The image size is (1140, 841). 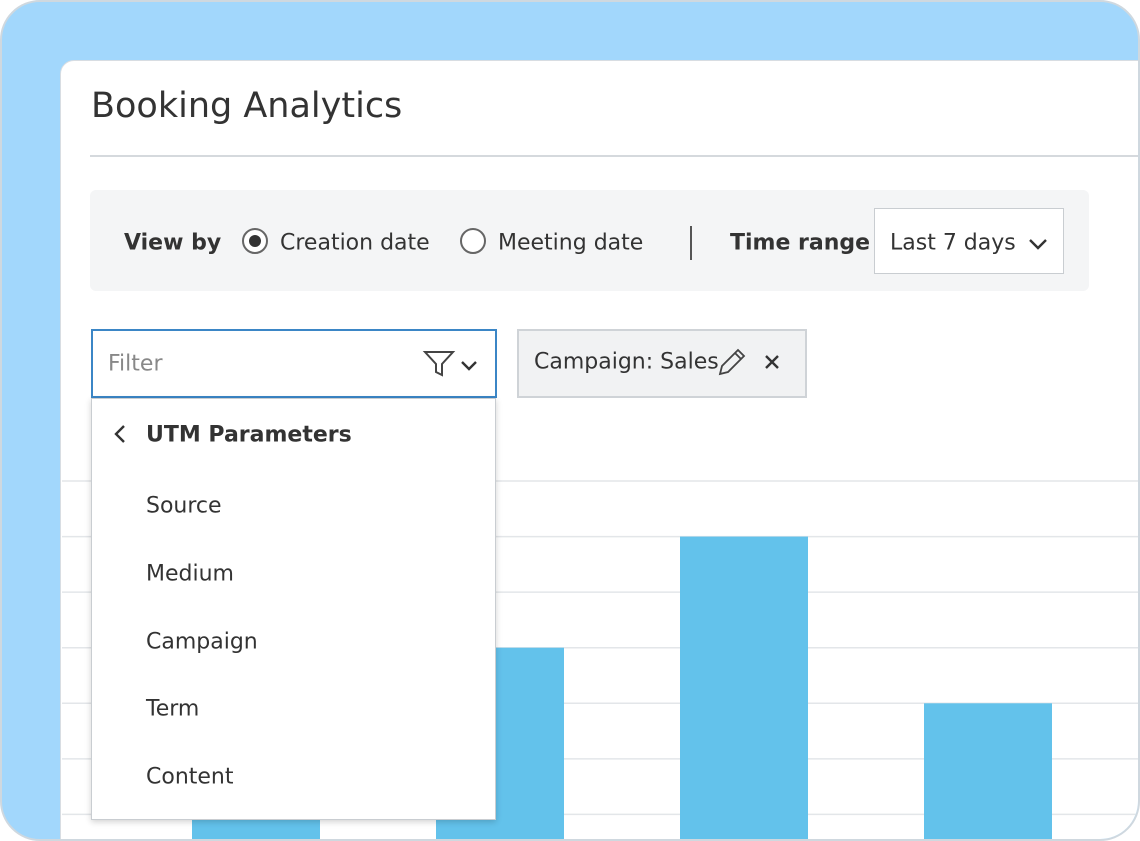 What do you see at coordinates (184, 506) in the screenshot?
I see `dropdown-item: Source` at bounding box center [184, 506].